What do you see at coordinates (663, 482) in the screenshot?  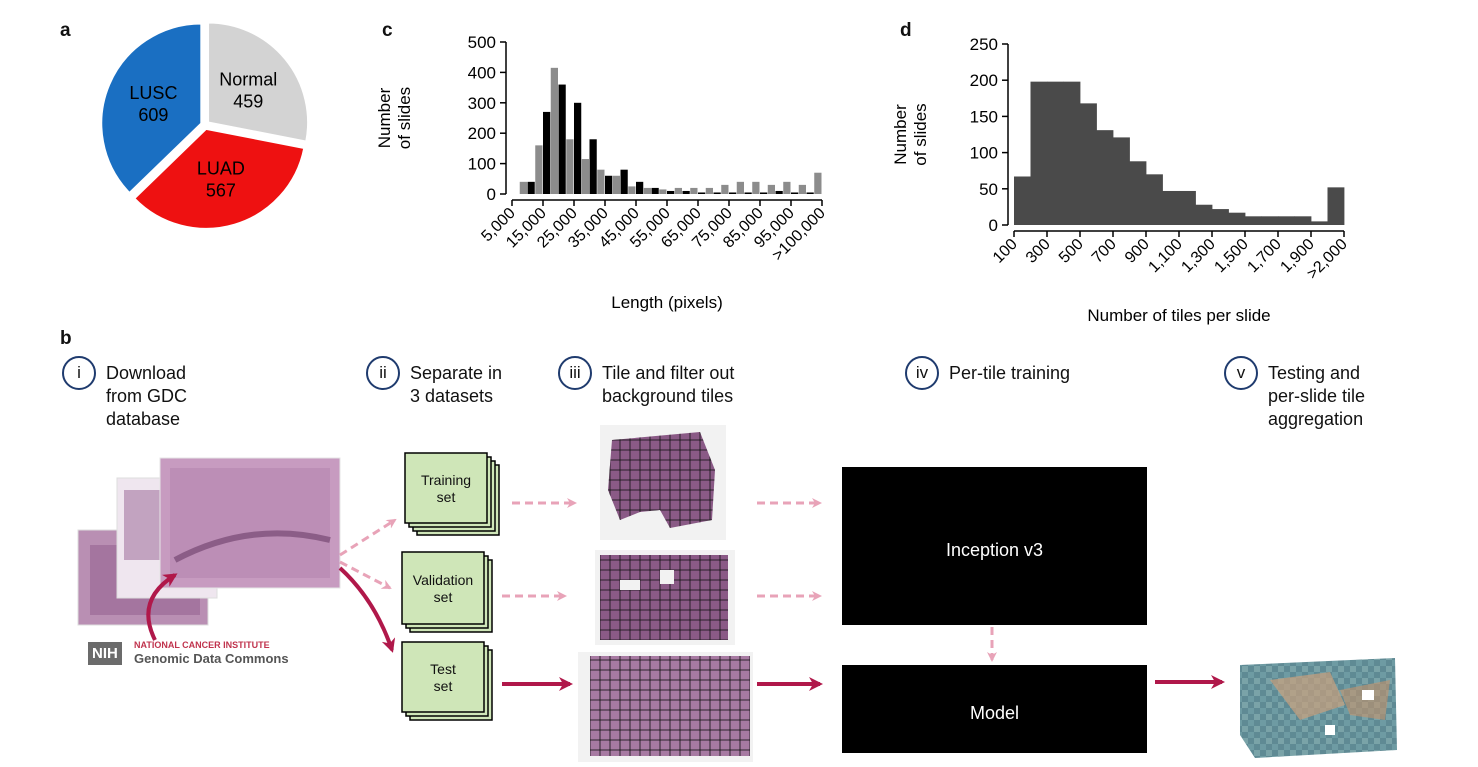 I see `tiled-slide-training` at bounding box center [663, 482].